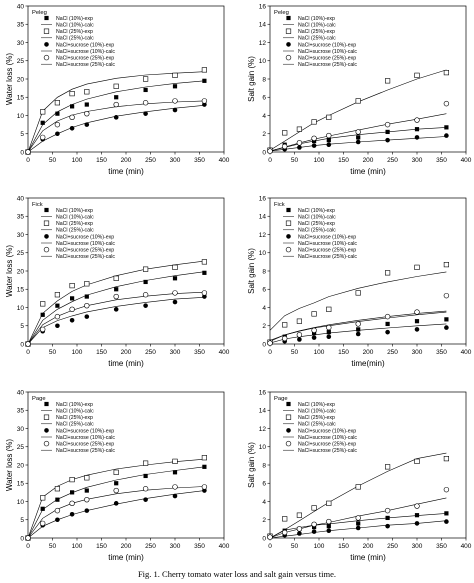  What do you see at coordinates (85, 52) in the screenshot?
I see `legend-entry: NaCl+sucrose (10%)-calc` at bounding box center [85, 52].